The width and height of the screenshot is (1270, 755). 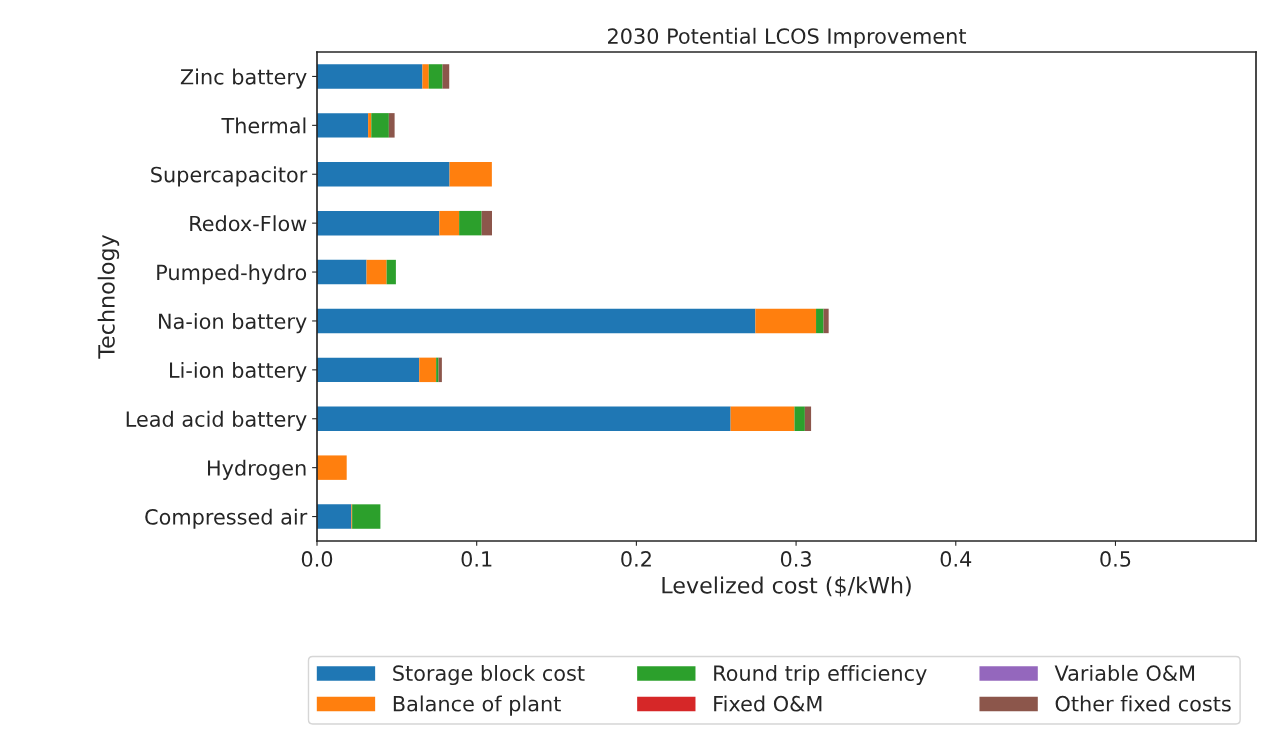 I want to click on y-tick-label: Lead acid battery, so click(x=216, y=420).